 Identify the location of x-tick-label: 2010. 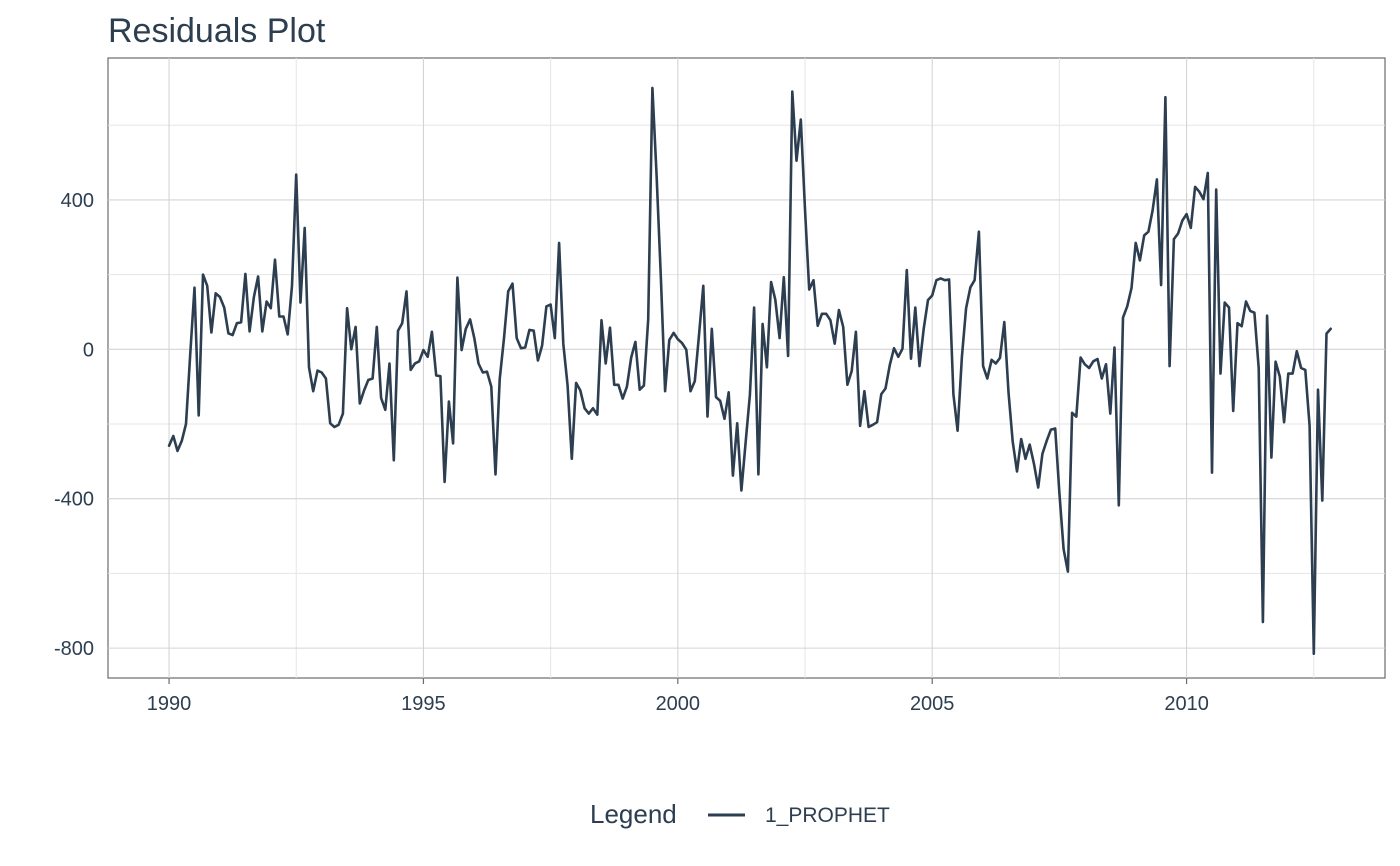
(1186, 704).